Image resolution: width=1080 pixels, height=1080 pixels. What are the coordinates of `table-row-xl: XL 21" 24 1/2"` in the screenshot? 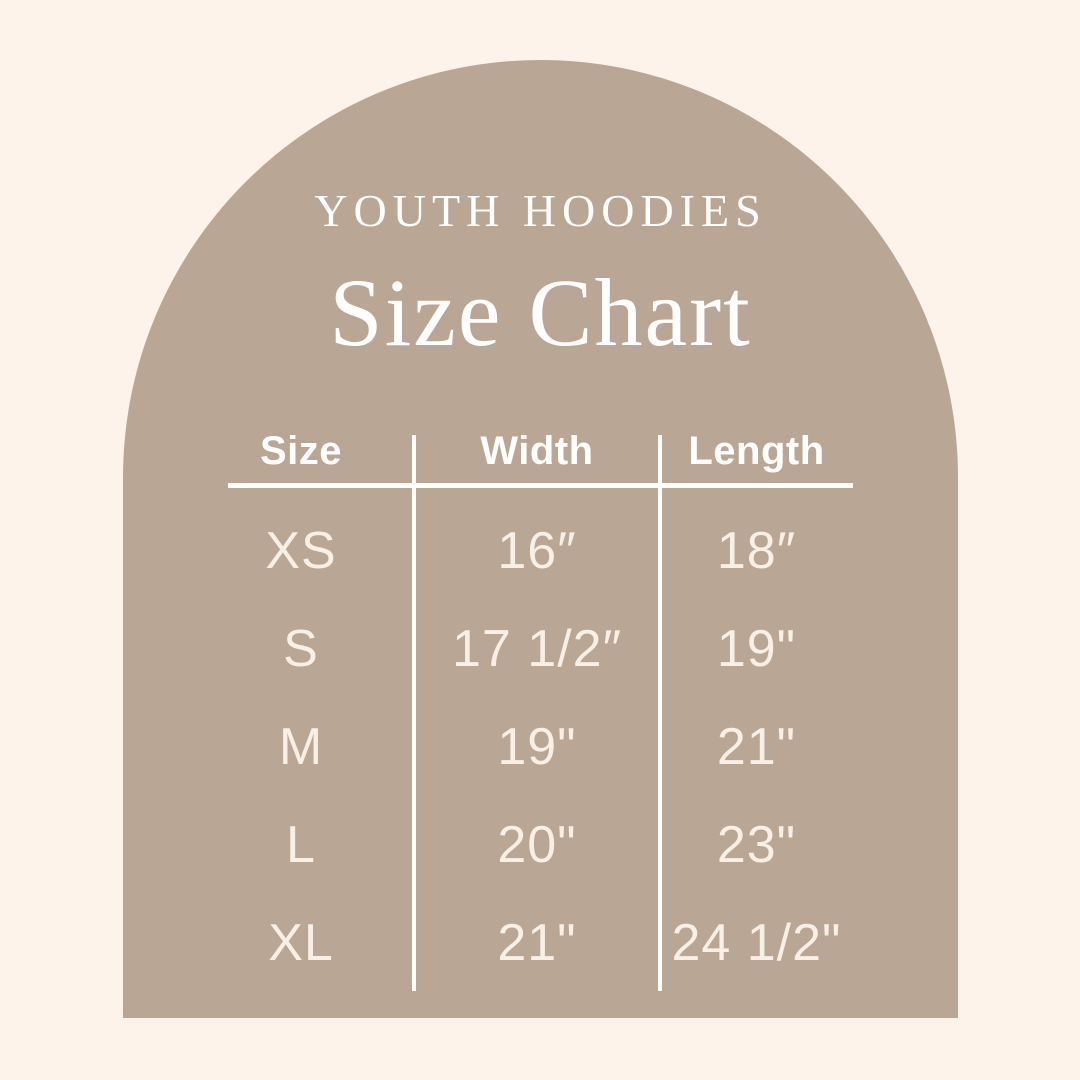 It's located at (540, 943).